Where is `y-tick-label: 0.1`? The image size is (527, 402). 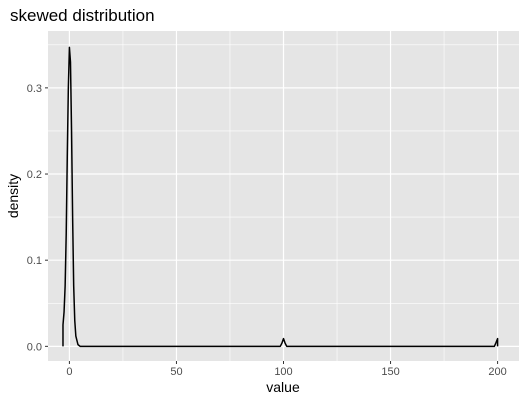 y-tick-label: 0.1 is located at coordinates (34, 261).